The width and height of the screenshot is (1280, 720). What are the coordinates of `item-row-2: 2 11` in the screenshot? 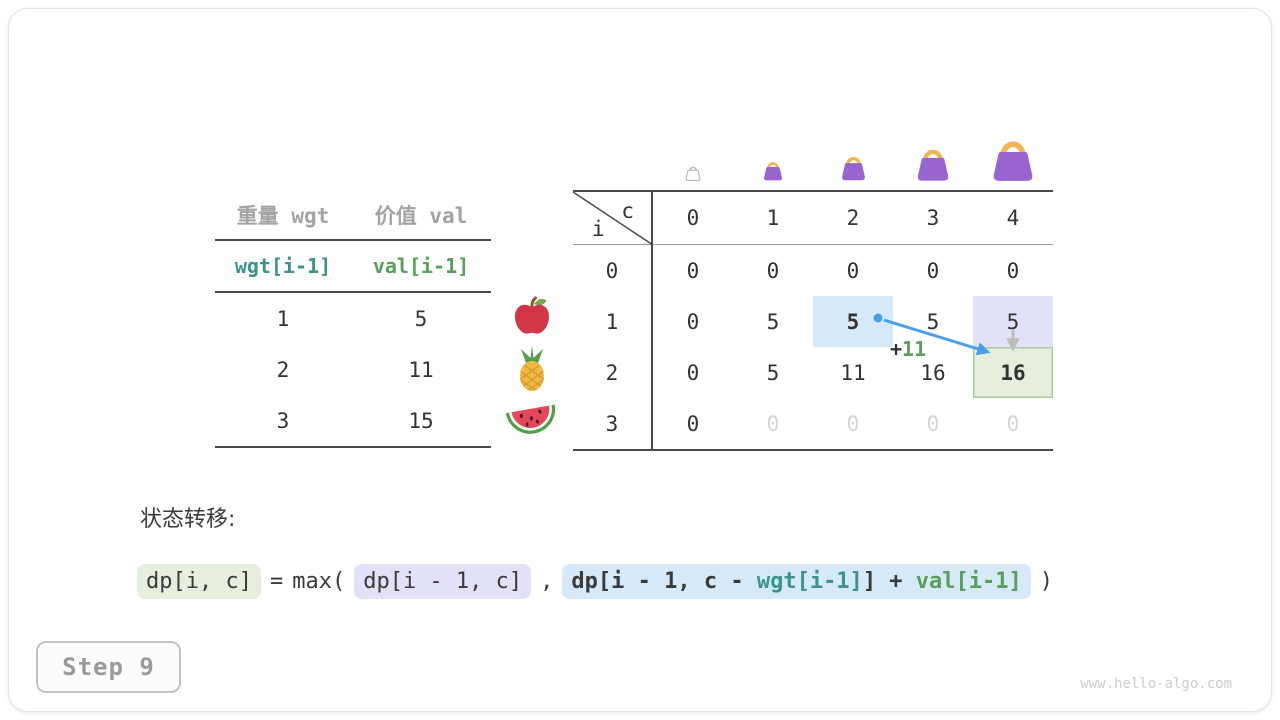 It's located at (353, 369).